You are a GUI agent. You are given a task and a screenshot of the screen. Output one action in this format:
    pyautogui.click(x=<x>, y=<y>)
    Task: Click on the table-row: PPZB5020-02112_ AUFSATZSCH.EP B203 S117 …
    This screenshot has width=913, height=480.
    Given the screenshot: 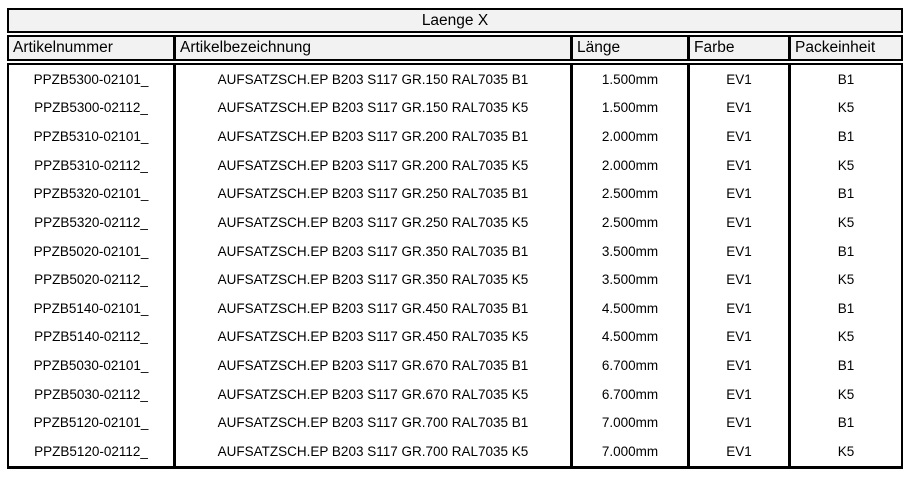 What is the action you would take?
    pyautogui.click(x=455, y=279)
    